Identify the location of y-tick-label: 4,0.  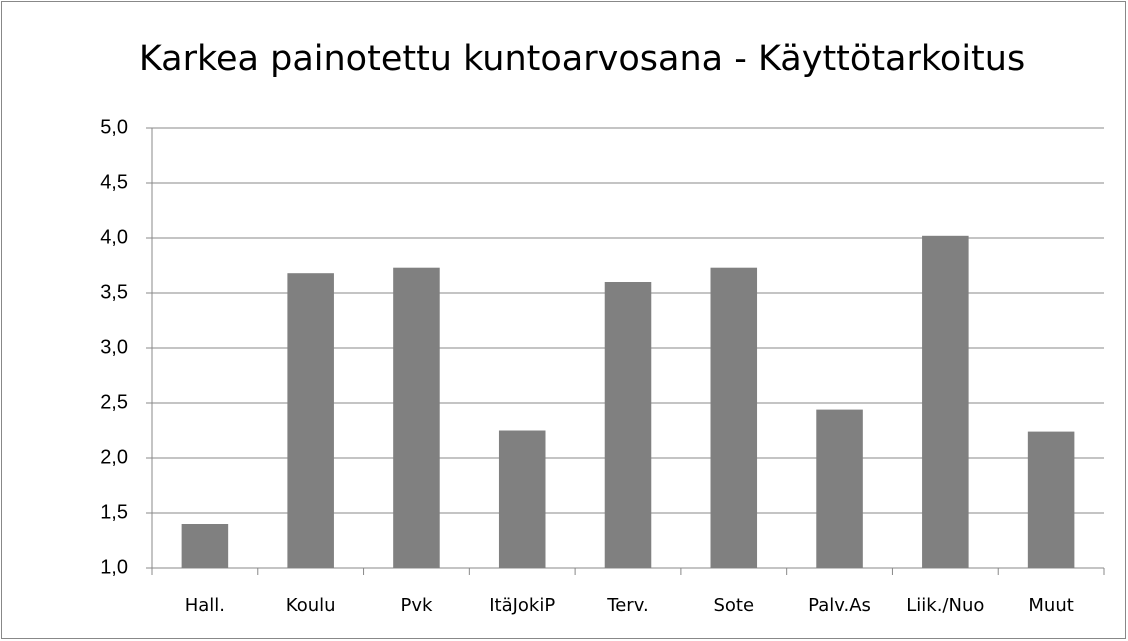
(114, 237).